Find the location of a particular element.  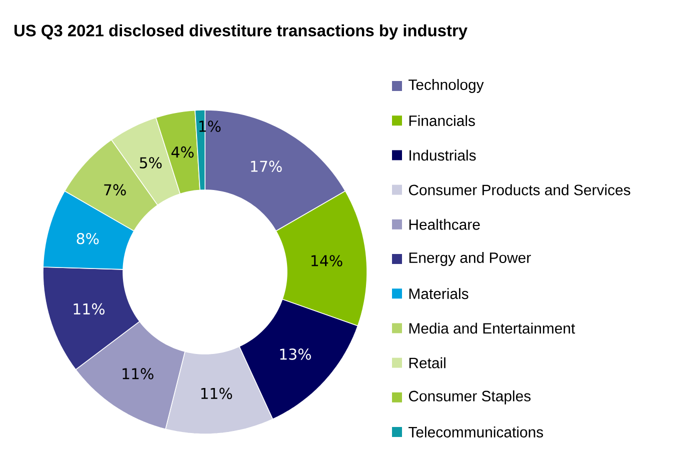

data-label: 5% is located at coordinates (151, 162).